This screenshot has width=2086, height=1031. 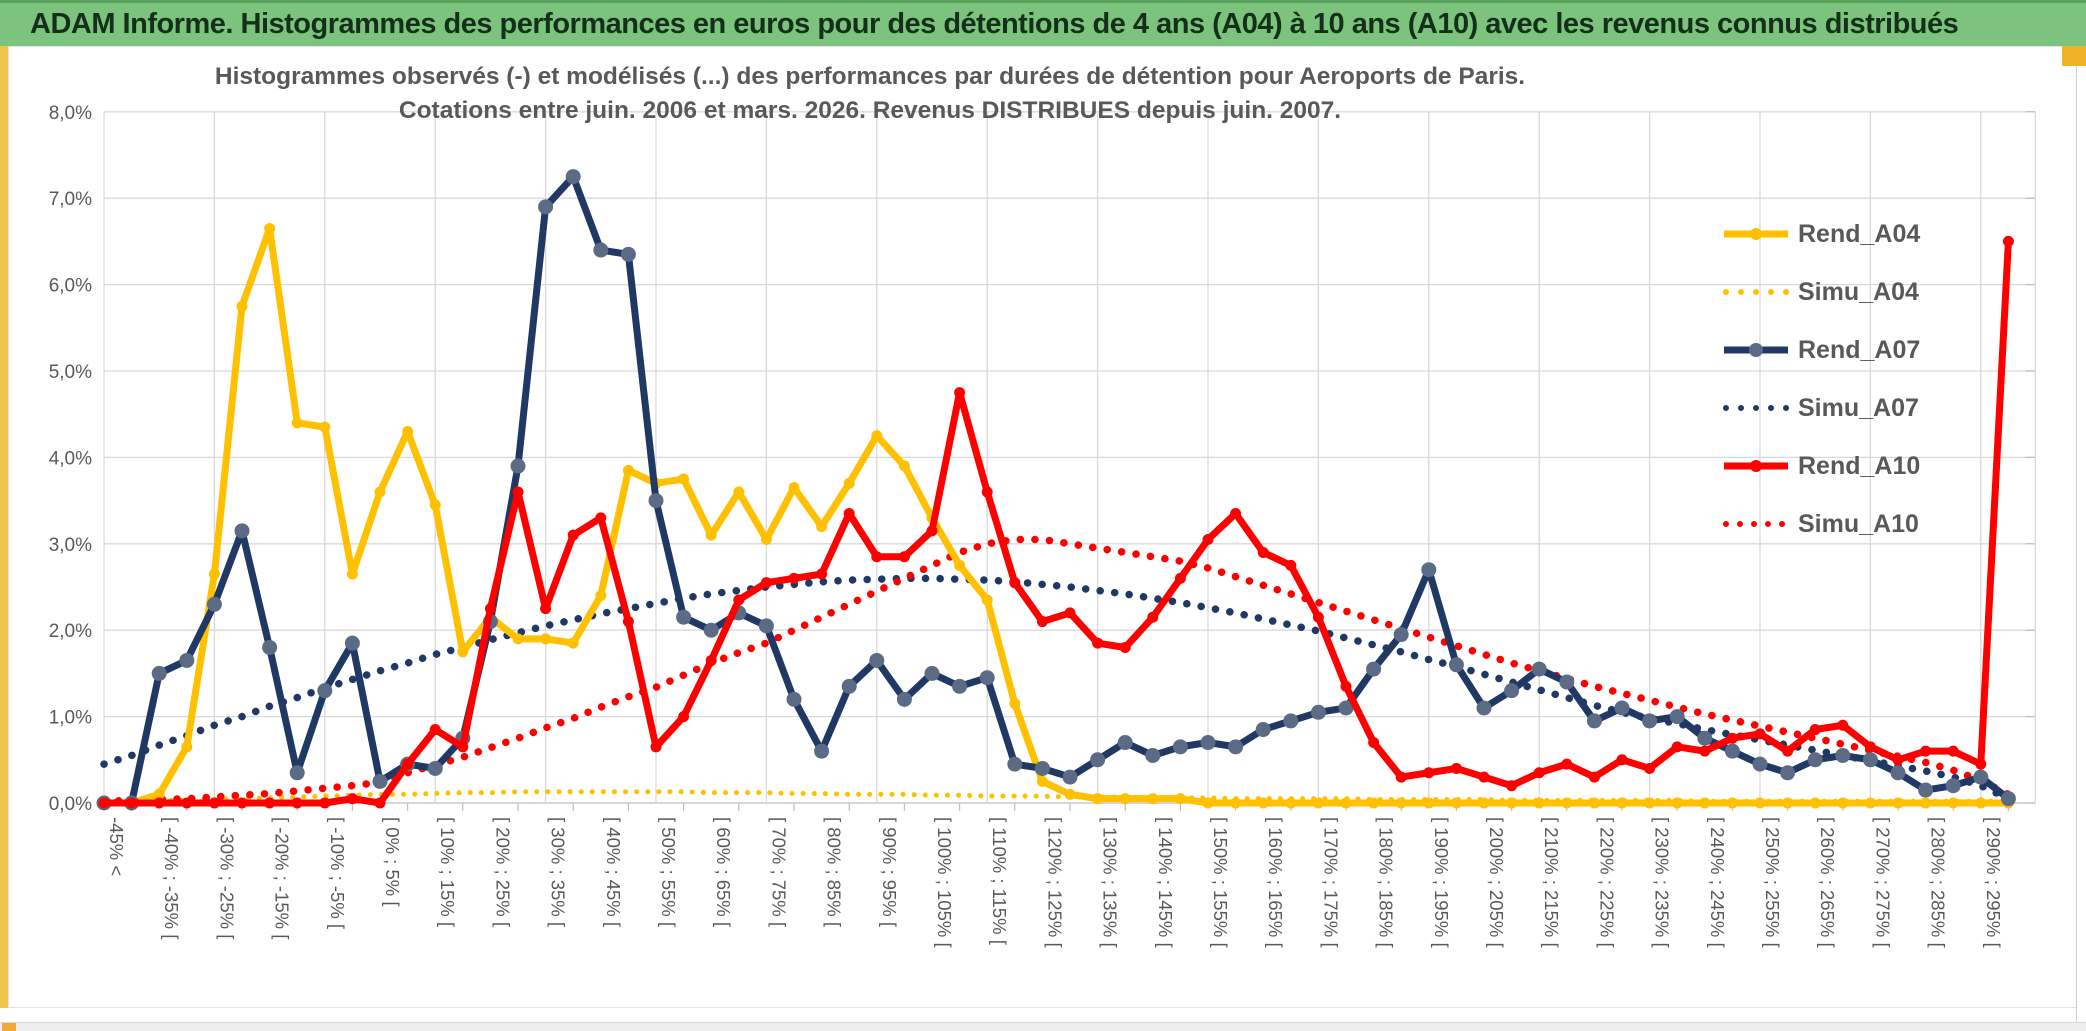 I want to click on x-axis-tick-label: [ -10% ; -5% [, so click(x=337, y=873).